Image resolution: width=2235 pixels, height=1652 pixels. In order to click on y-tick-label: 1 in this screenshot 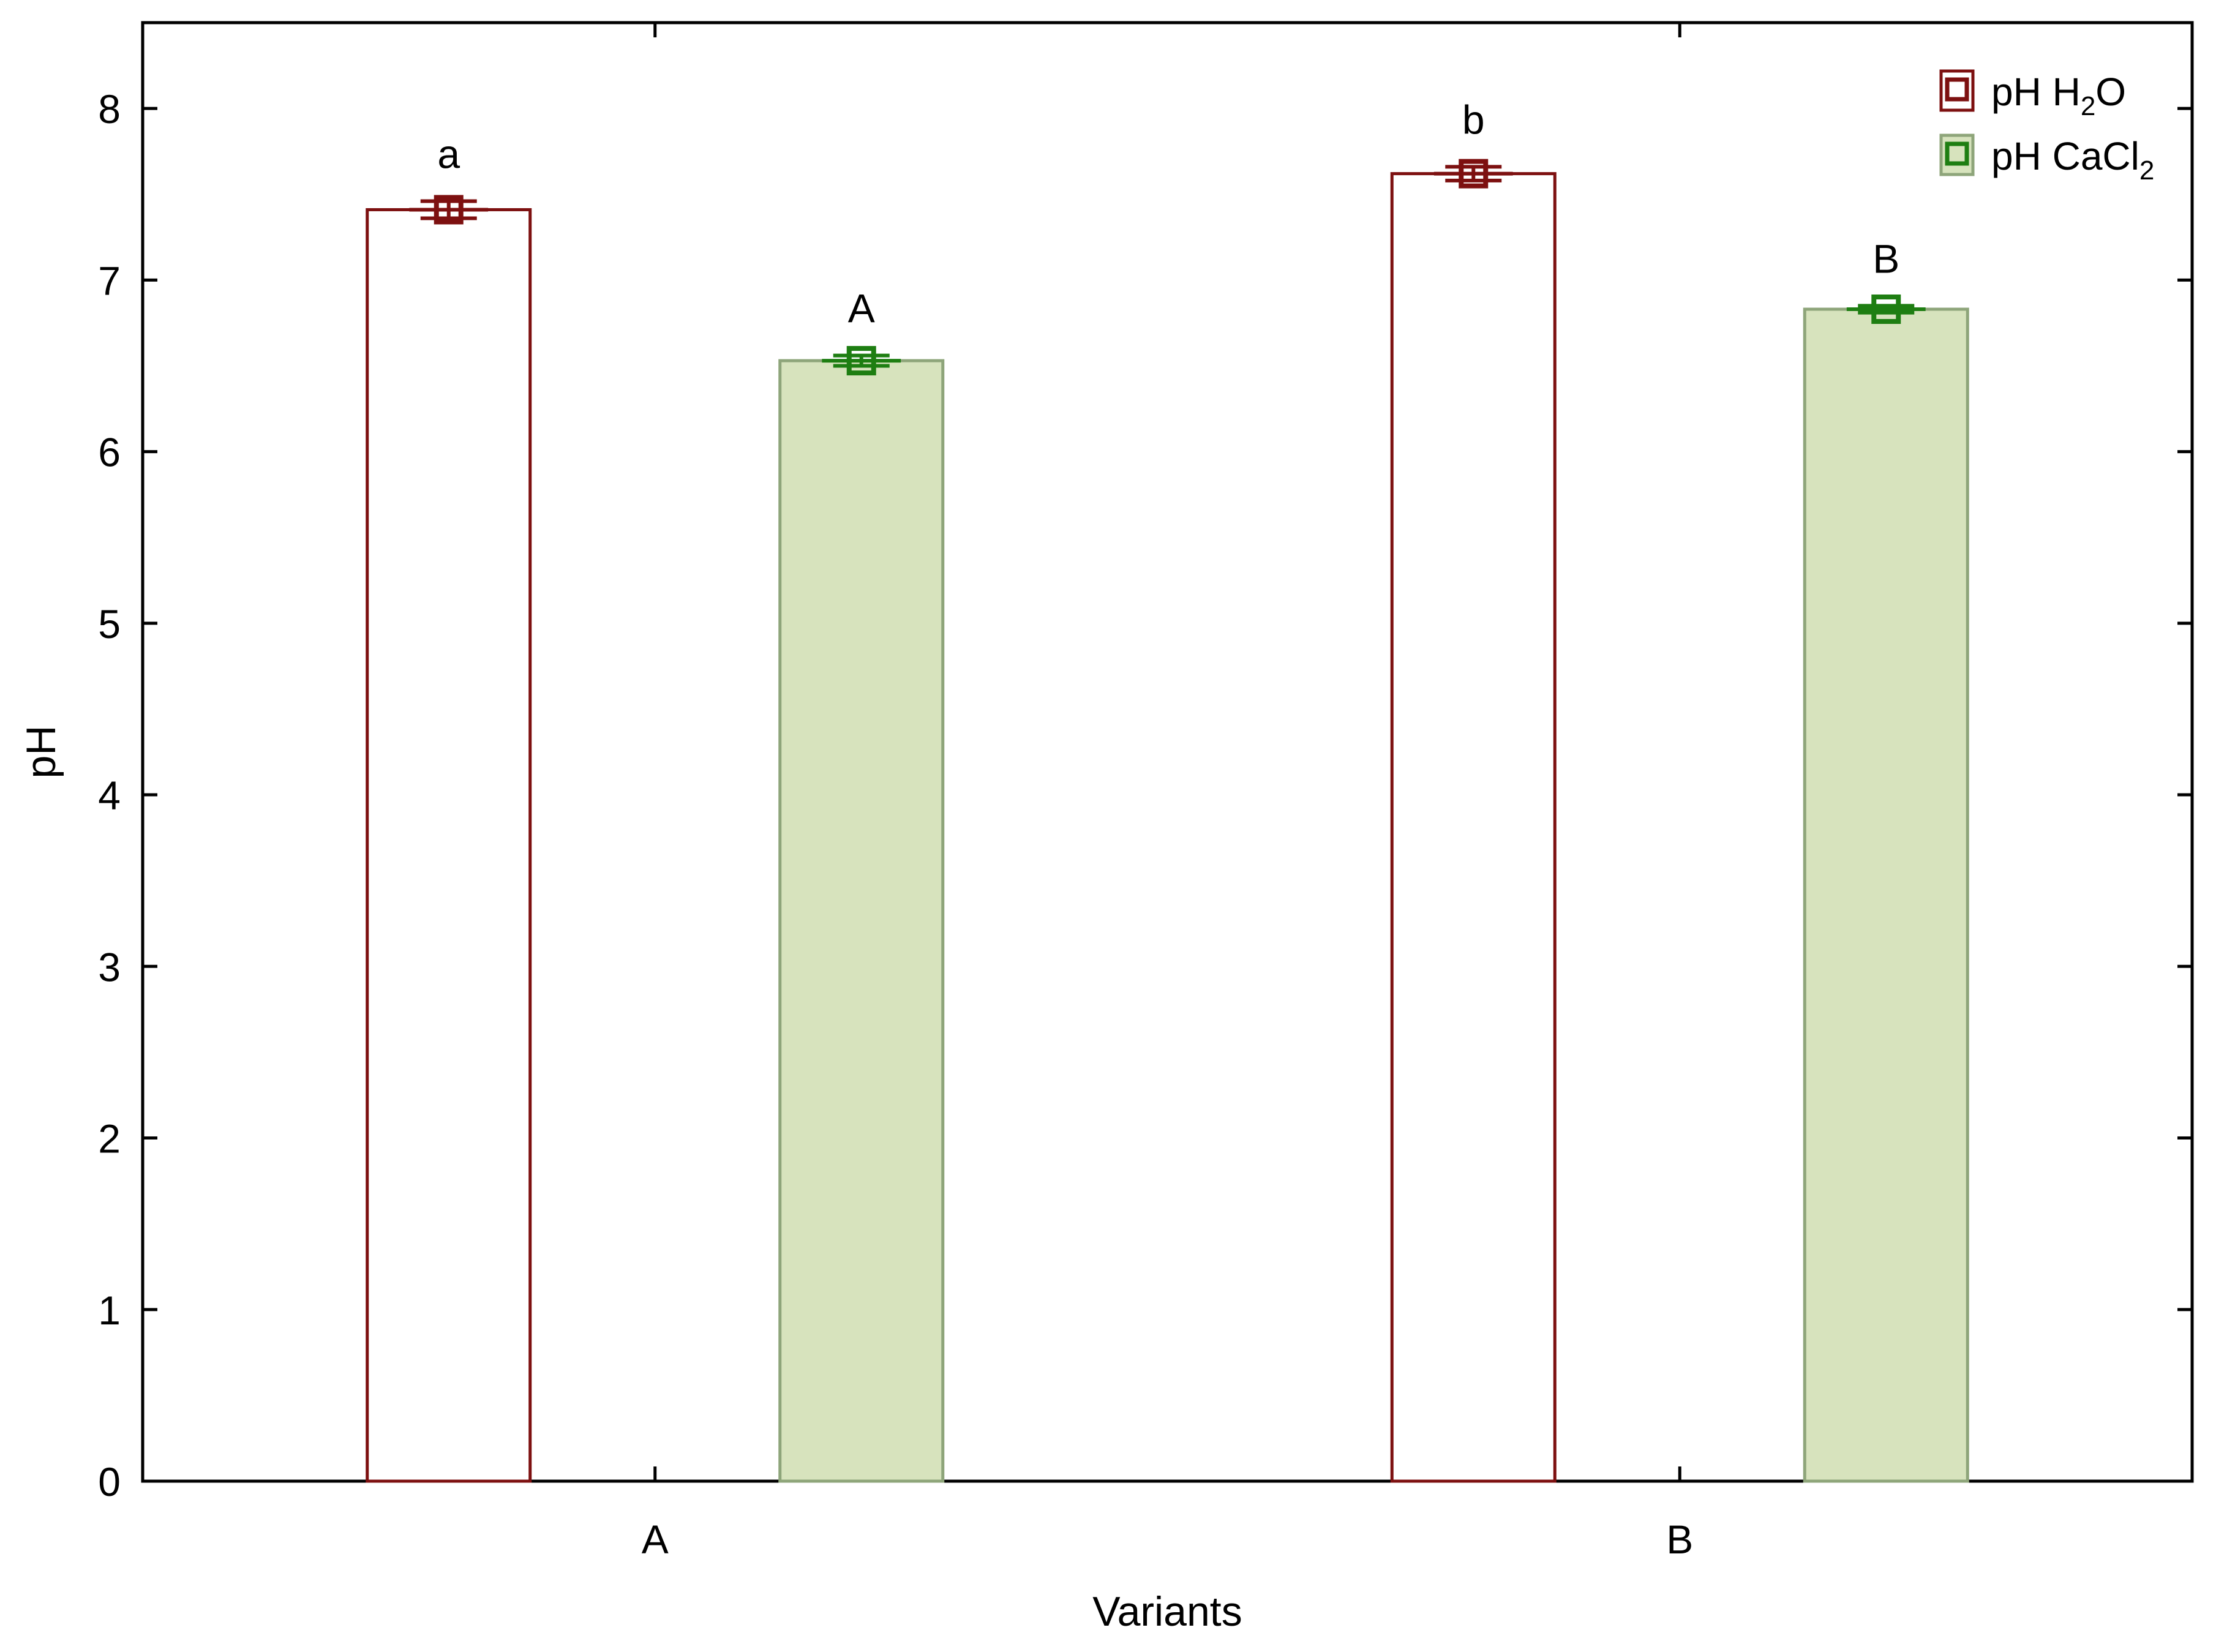, I will do `click(109, 1310)`.